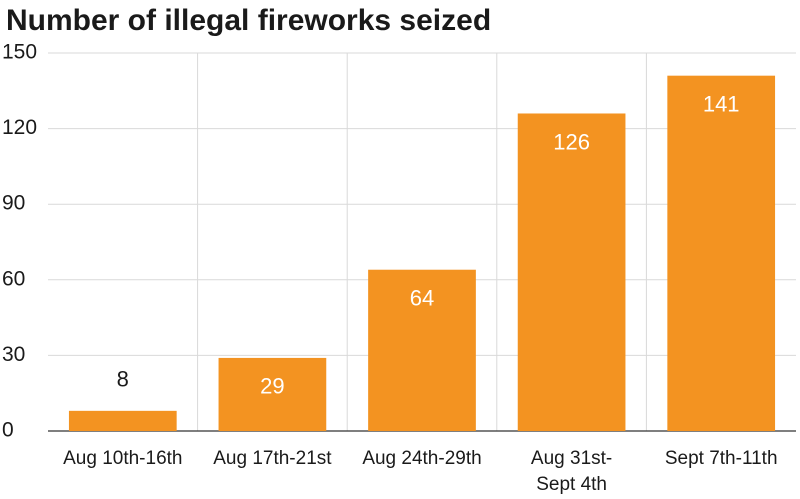 The height and width of the screenshot is (499, 800). I want to click on value-label: 8, so click(123, 379).